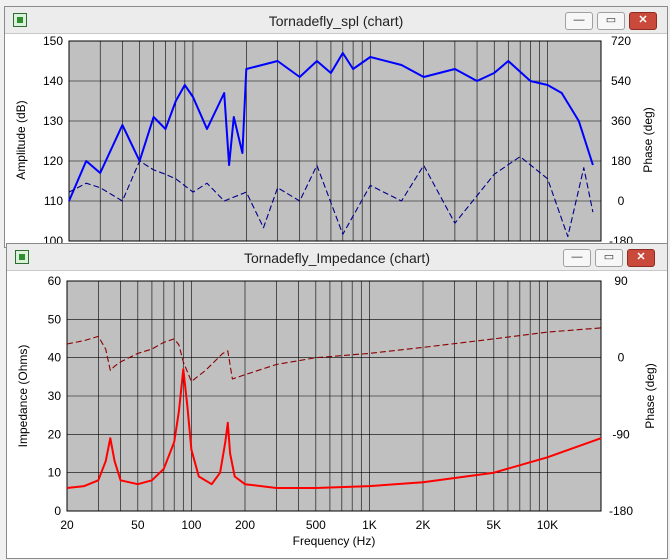  I want to click on y-tick-label: 150, so click(53, 41).